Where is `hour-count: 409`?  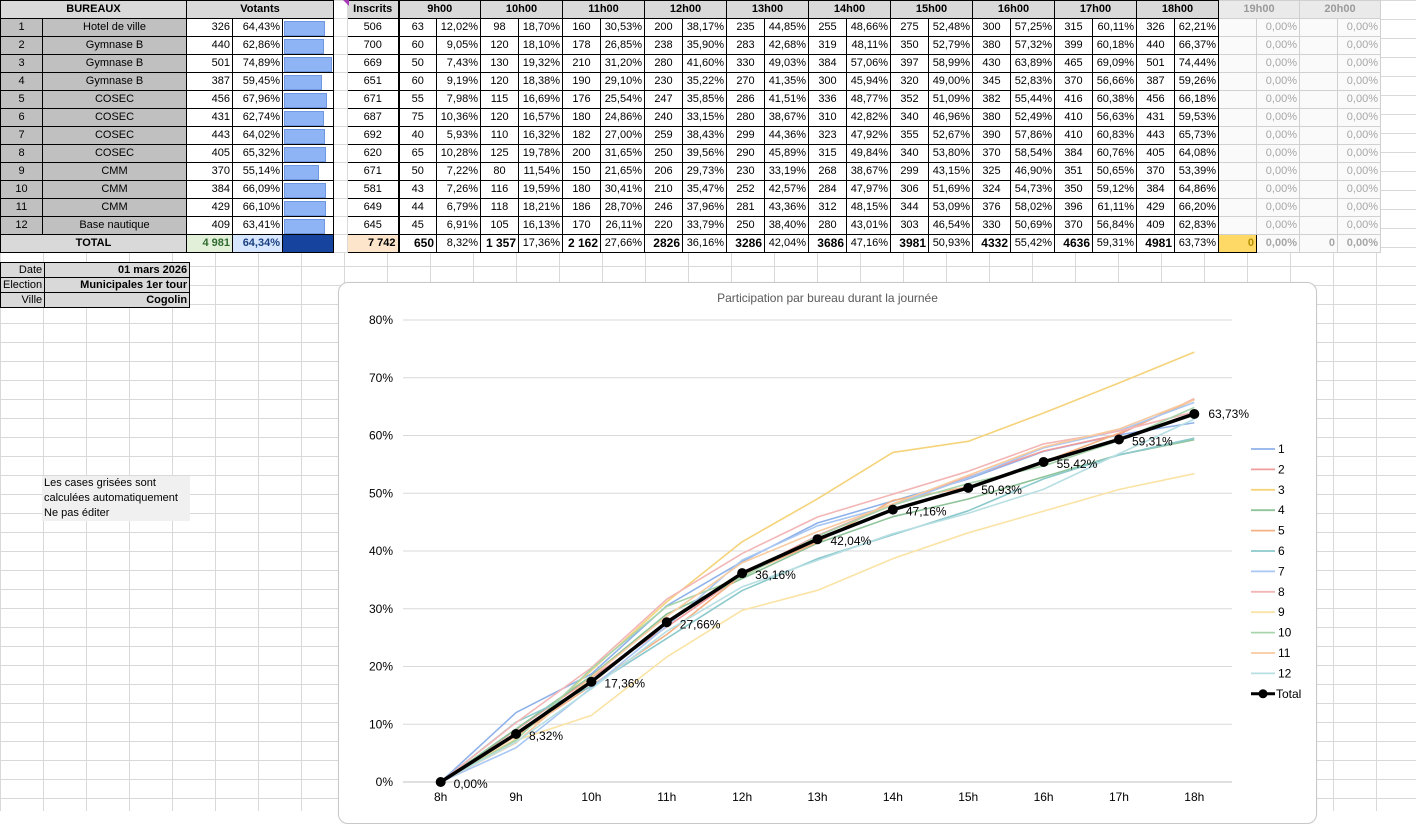 hour-count: 409 is located at coordinates (1155, 225).